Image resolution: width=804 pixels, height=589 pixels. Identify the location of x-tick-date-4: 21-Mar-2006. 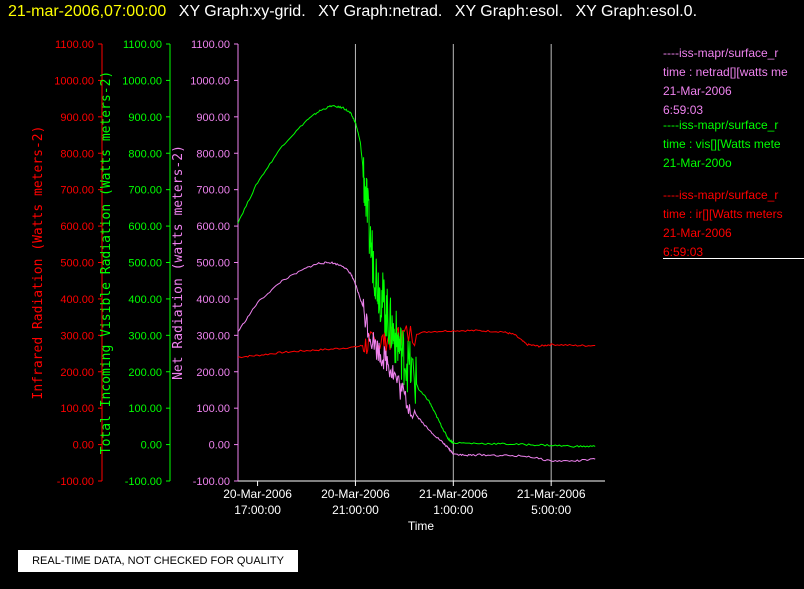
(551, 494).